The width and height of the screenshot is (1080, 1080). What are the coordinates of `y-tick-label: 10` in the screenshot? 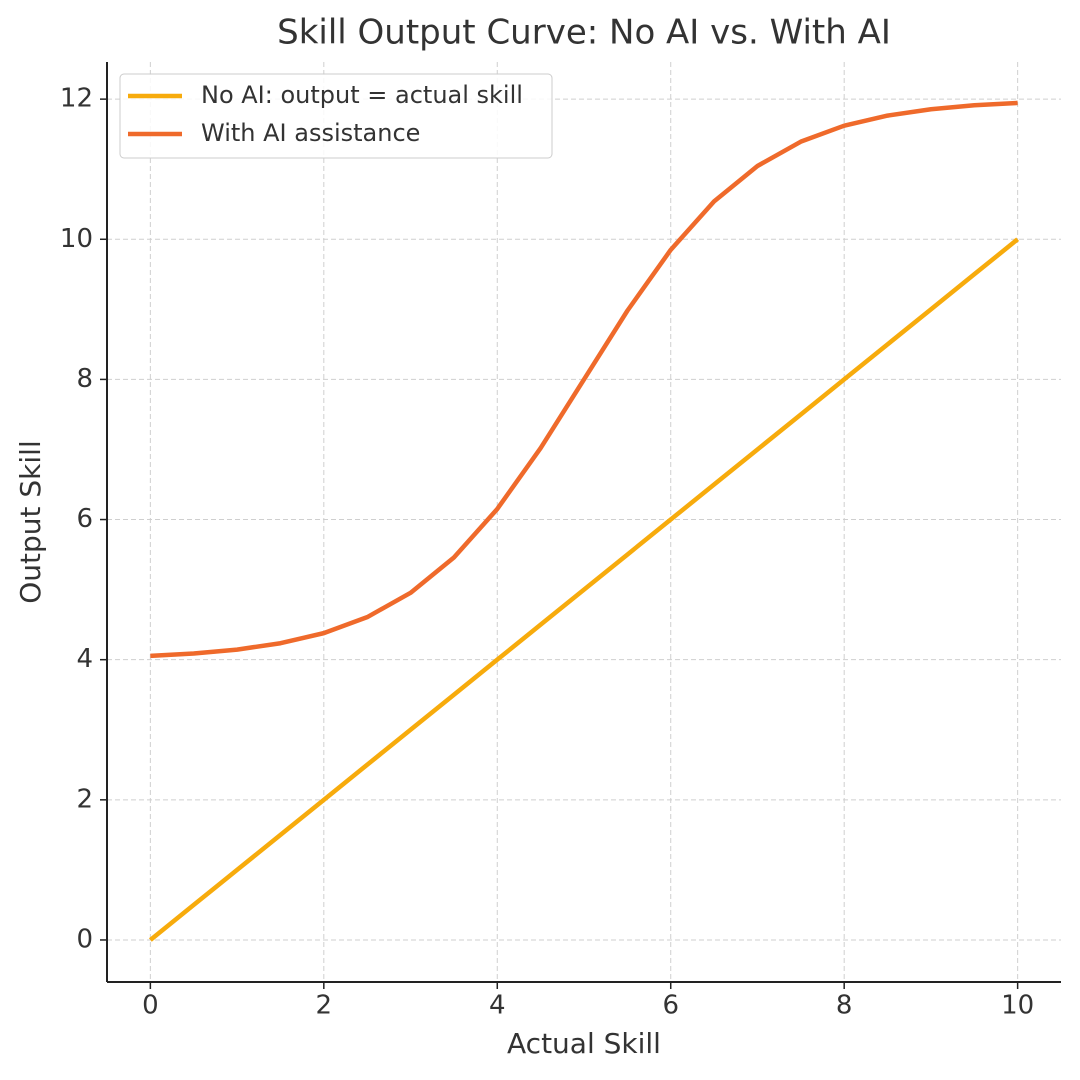 It's located at (76, 239).